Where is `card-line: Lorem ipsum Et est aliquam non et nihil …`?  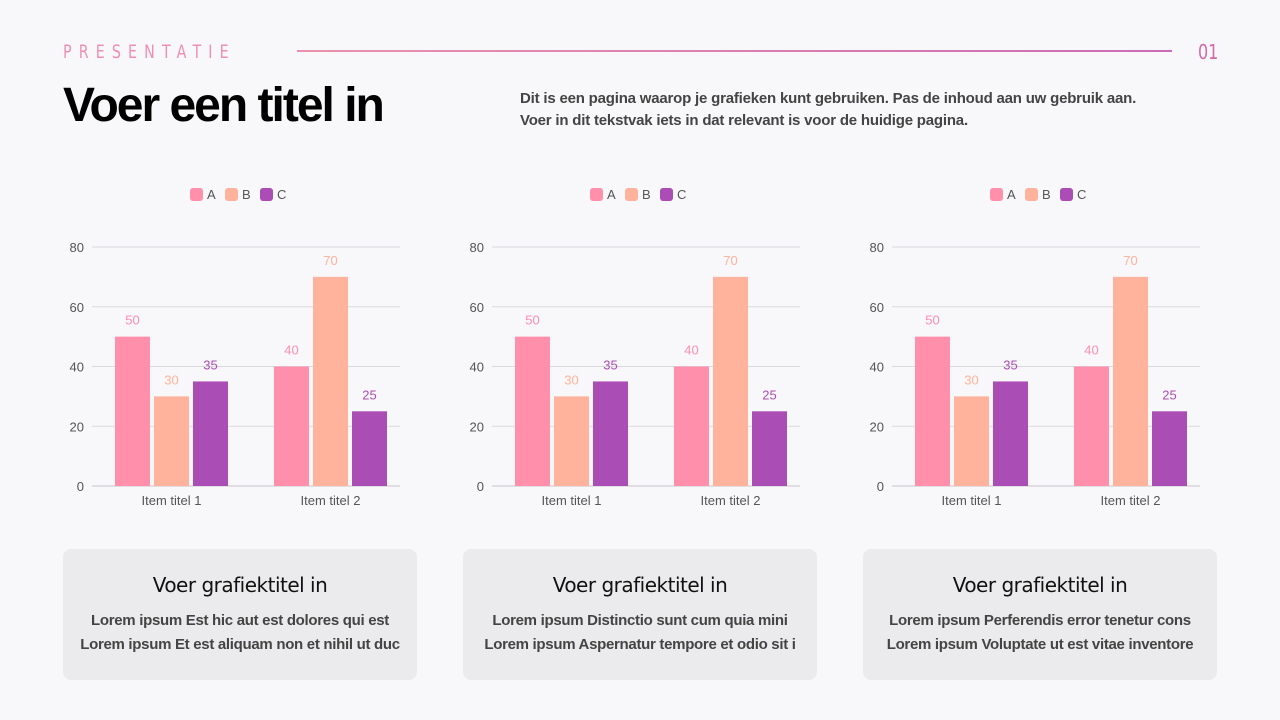 card-line: Lorem ipsum Et est aliquam non et nihil … is located at coordinates (240, 644).